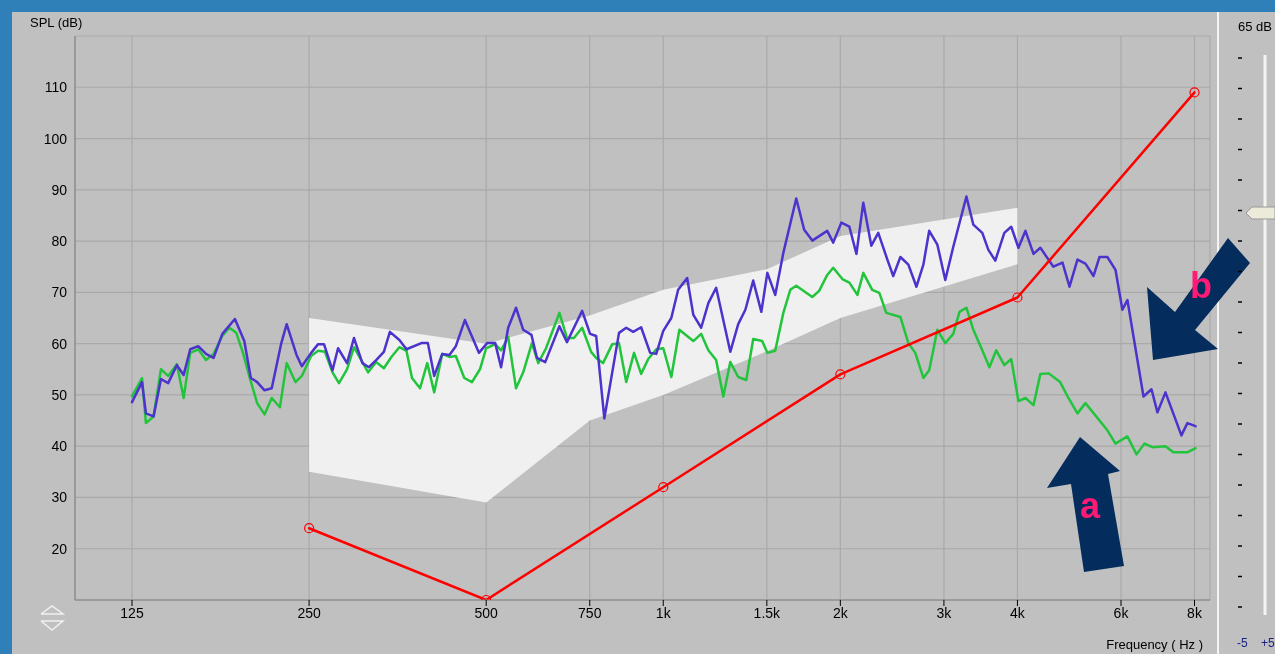 The height and width of the screenshot is (654, 1275). What do you see at coordinates (1255, 26) in the screenshot?
I see `text: 65 dB` at bounding box center [1255, 26].